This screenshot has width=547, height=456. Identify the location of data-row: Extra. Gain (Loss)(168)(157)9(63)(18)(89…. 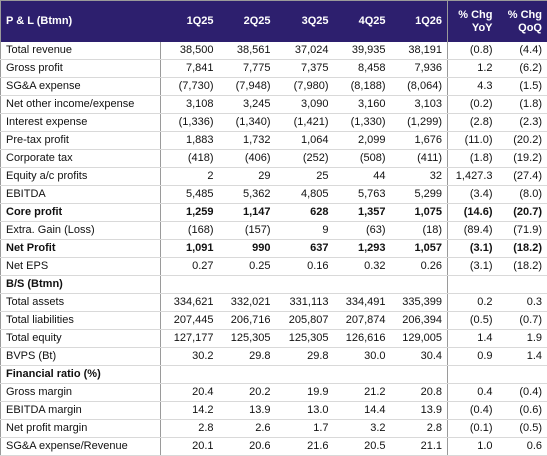
(274, 231).